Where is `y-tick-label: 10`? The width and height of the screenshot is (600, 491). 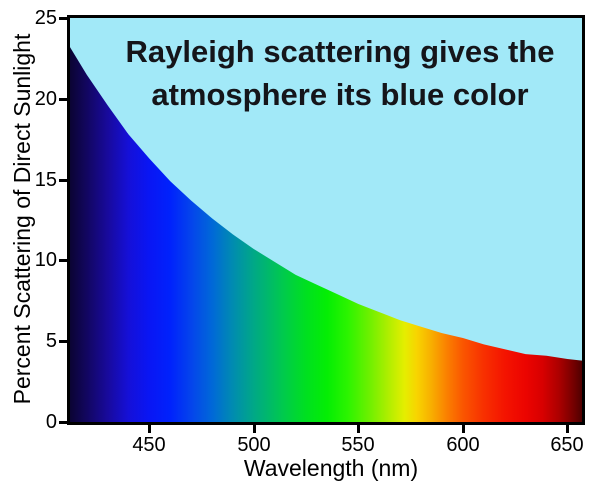
y-tick-label: 10 is located at coordinates (45, 260).